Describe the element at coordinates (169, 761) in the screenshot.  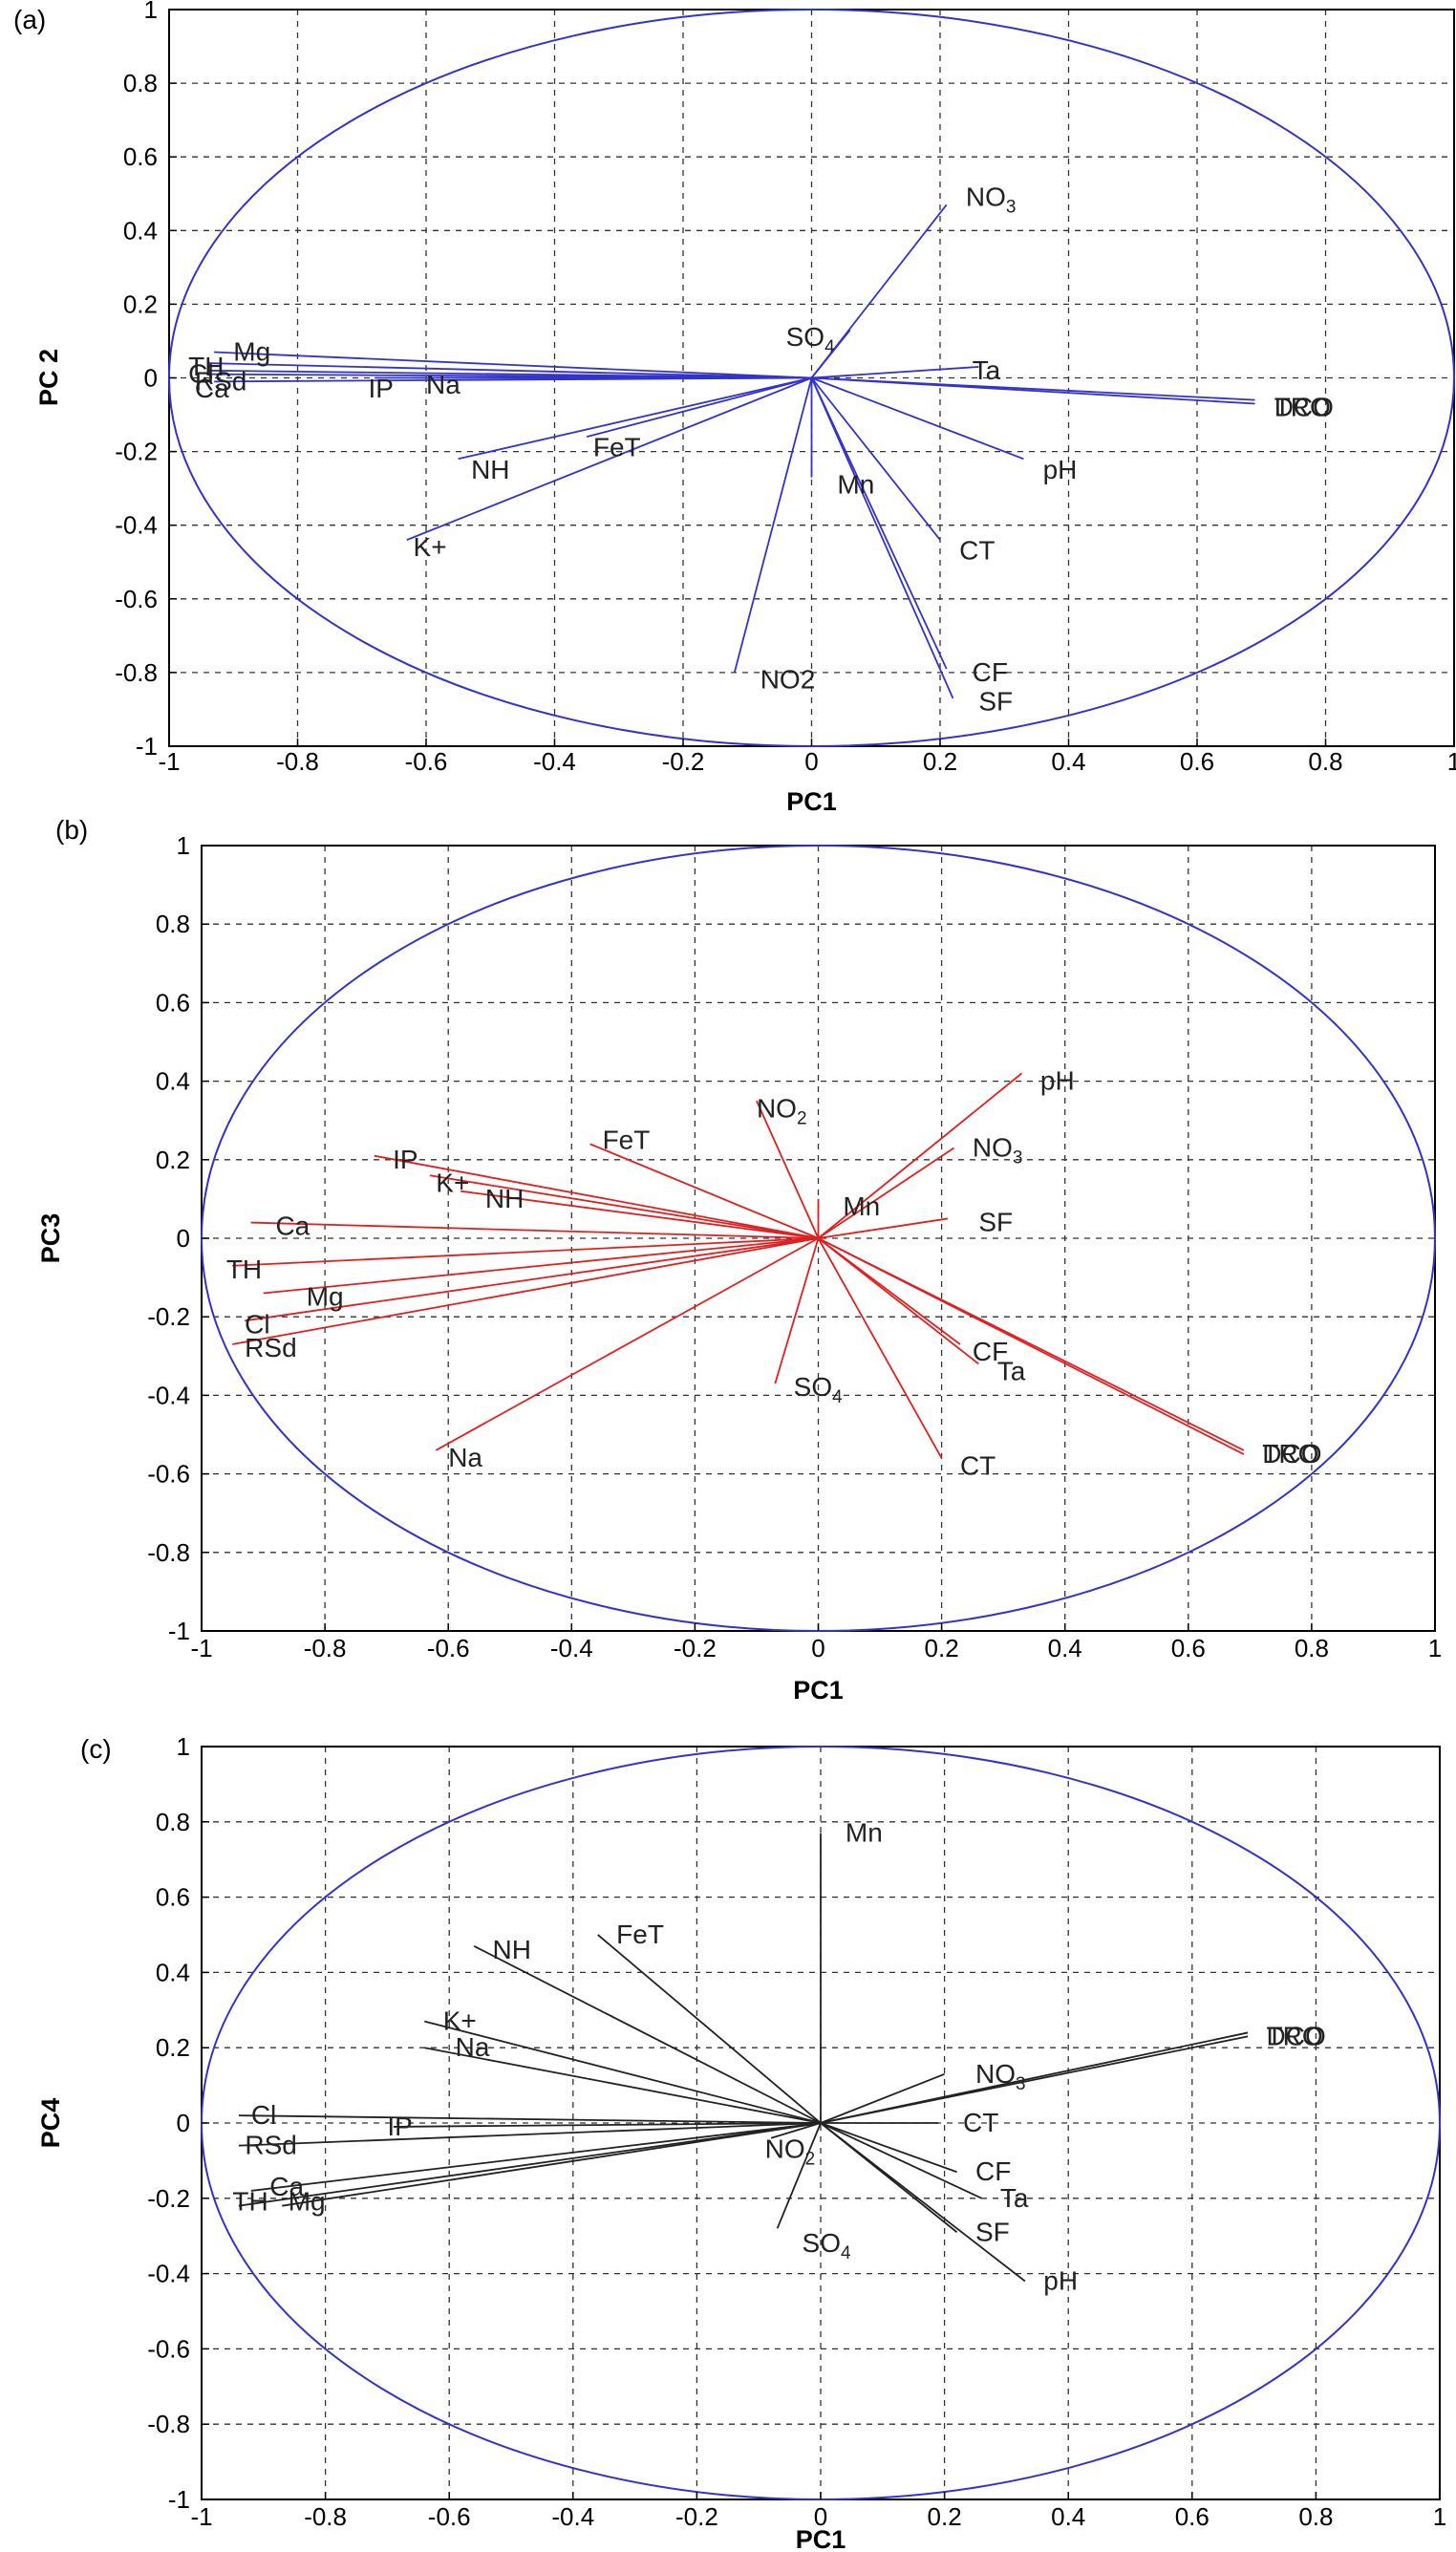
I see `x-tick-label: -1` at that location.